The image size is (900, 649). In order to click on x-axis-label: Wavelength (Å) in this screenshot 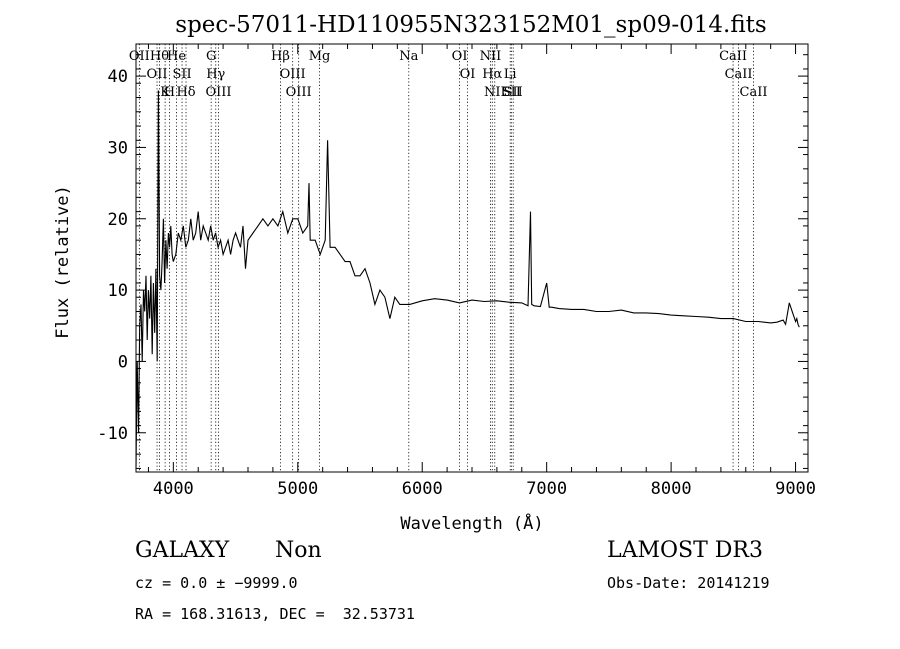, I will do `click(471, 523)`.